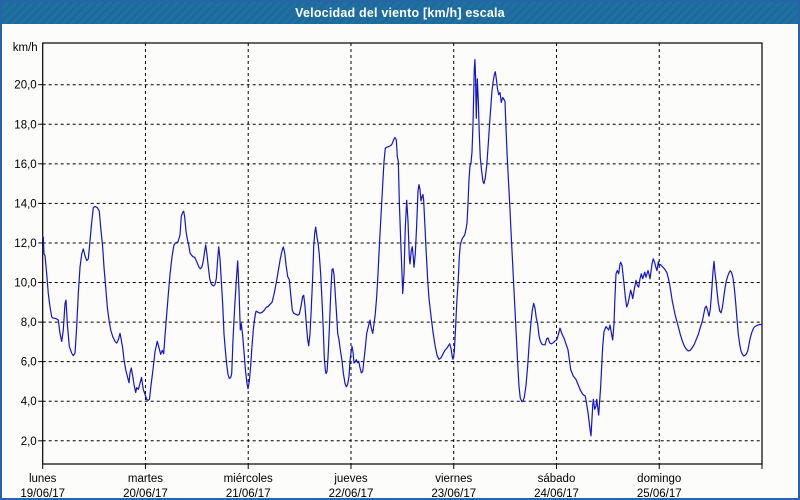 The height and width of the screenshot is (500, 800). Describe the element at coordinates (25, 165) in the screenshot. I see `y-tick-label: 16,0` at that location.